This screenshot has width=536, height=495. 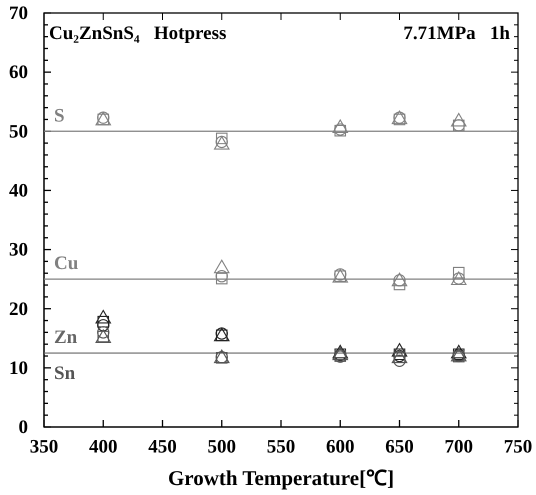 I want to click on annotation: Cu₂ZnSnS₄ Hotpress, so click(x=137, y=33).